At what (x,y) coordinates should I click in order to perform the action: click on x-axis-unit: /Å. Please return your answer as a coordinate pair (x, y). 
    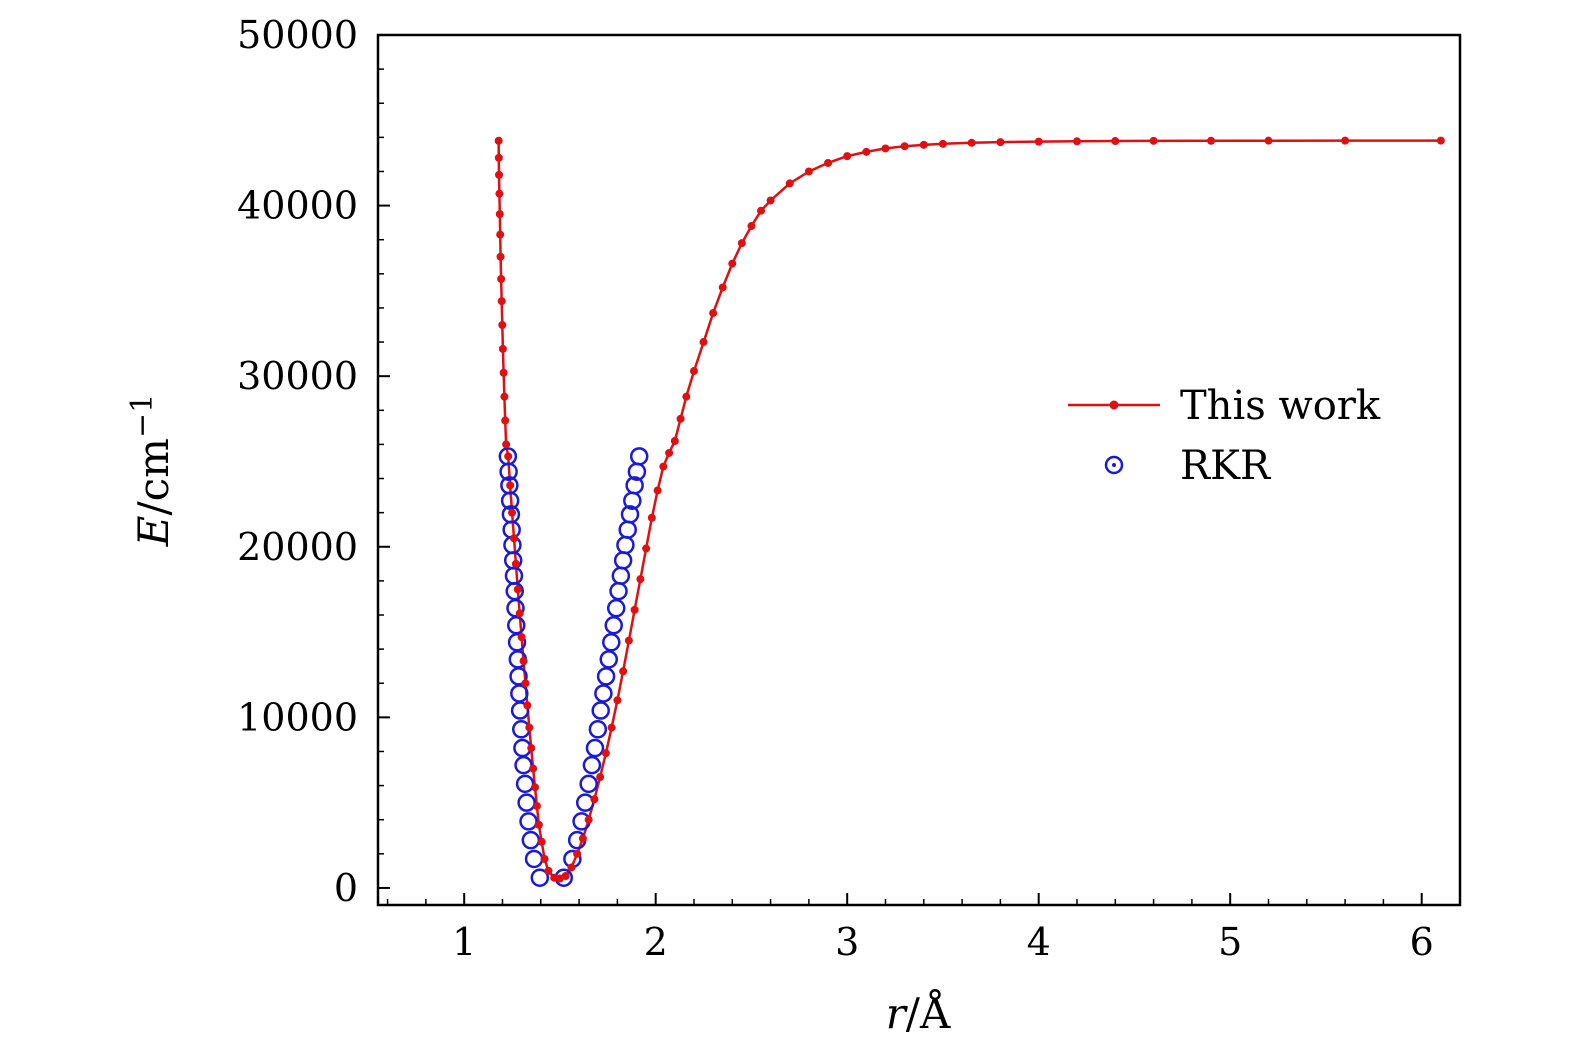
    Looking at the image, I should click on (928, 1013).